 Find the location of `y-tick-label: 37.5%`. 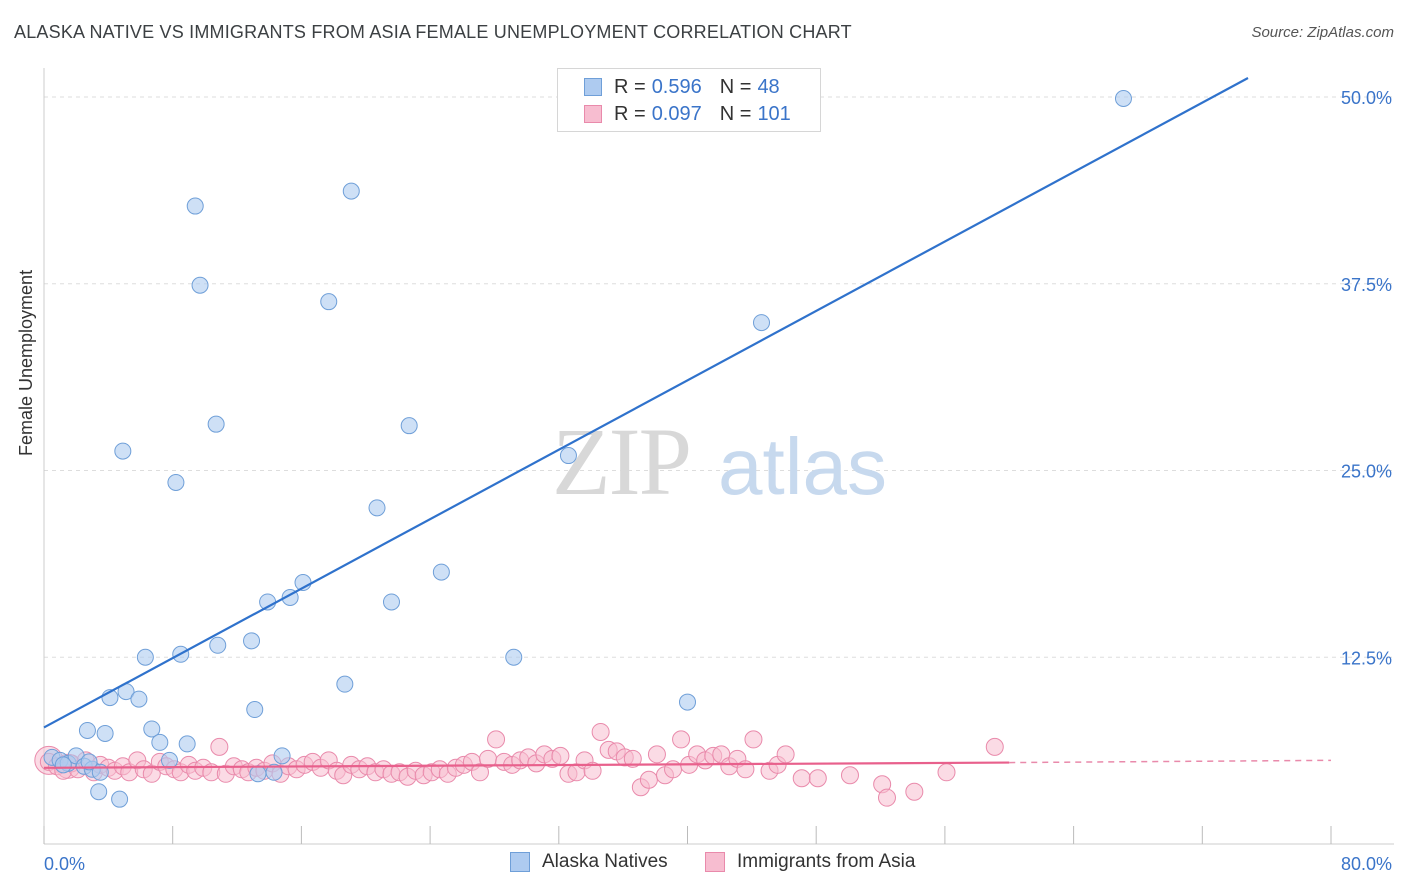

y-tick-label: 37.5% is located at coordinates (1366, 285).